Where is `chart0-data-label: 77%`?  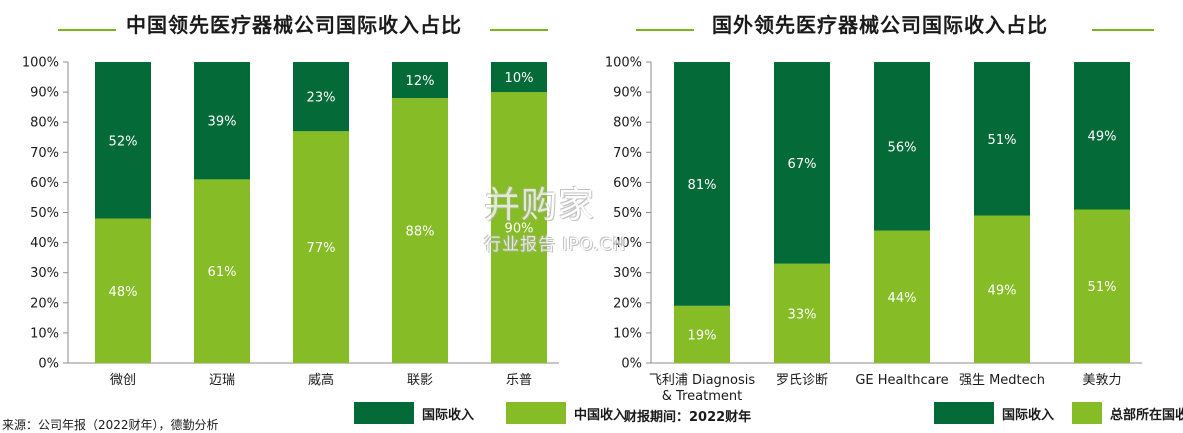 chart0-data-label: 77% is located at coordinates (321, 248).